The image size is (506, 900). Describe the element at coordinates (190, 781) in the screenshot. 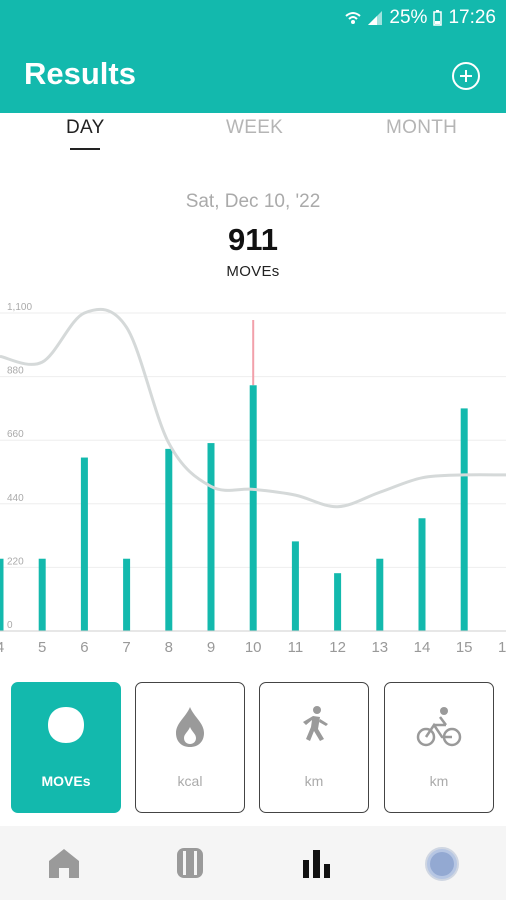

I see `metric-card-label: kcal` at that location.